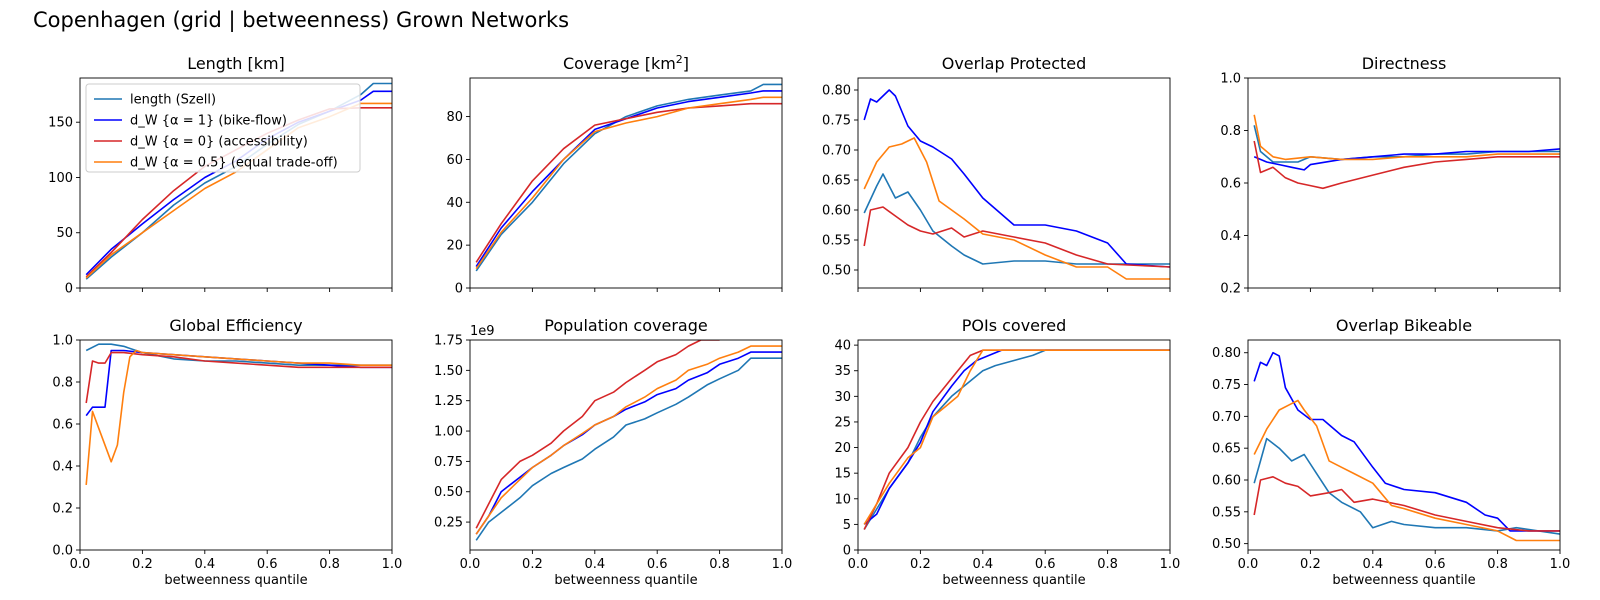  What do you see at coordinates (836, 211) in the screenshot?
I see `y-tick-label: 0.60` at bounding box center [836, 211].